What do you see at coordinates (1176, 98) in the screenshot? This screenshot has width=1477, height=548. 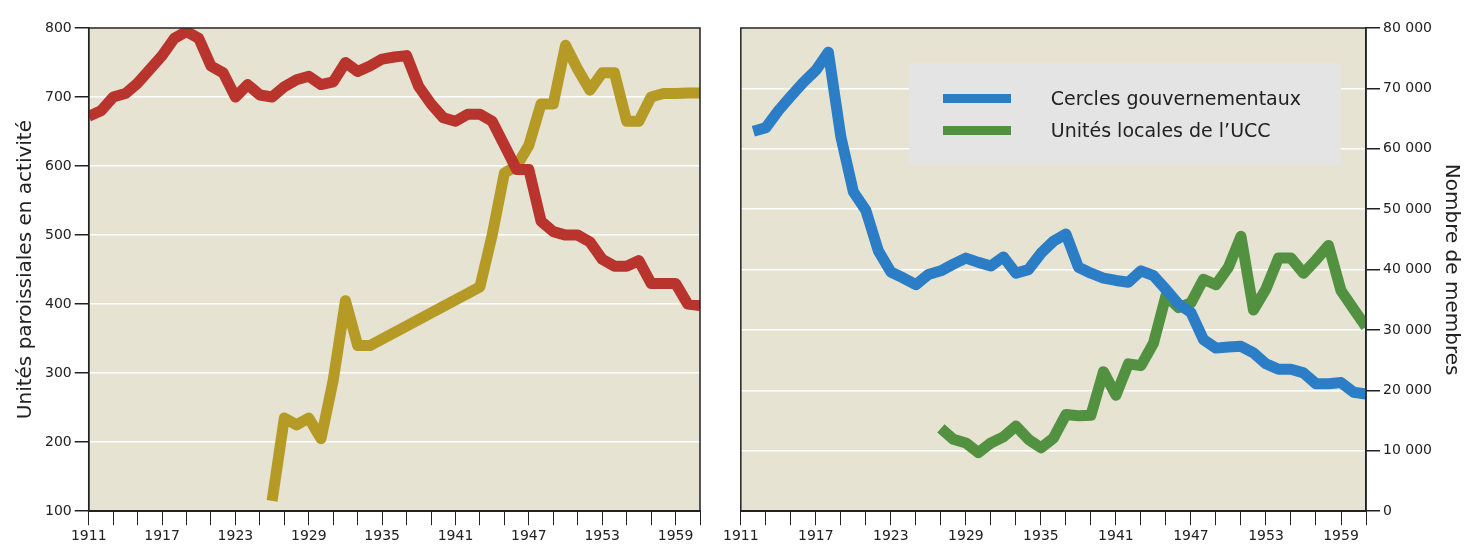 I see `legend-label: Cercles gouvernementaux` at bounding box center [1176, 98].